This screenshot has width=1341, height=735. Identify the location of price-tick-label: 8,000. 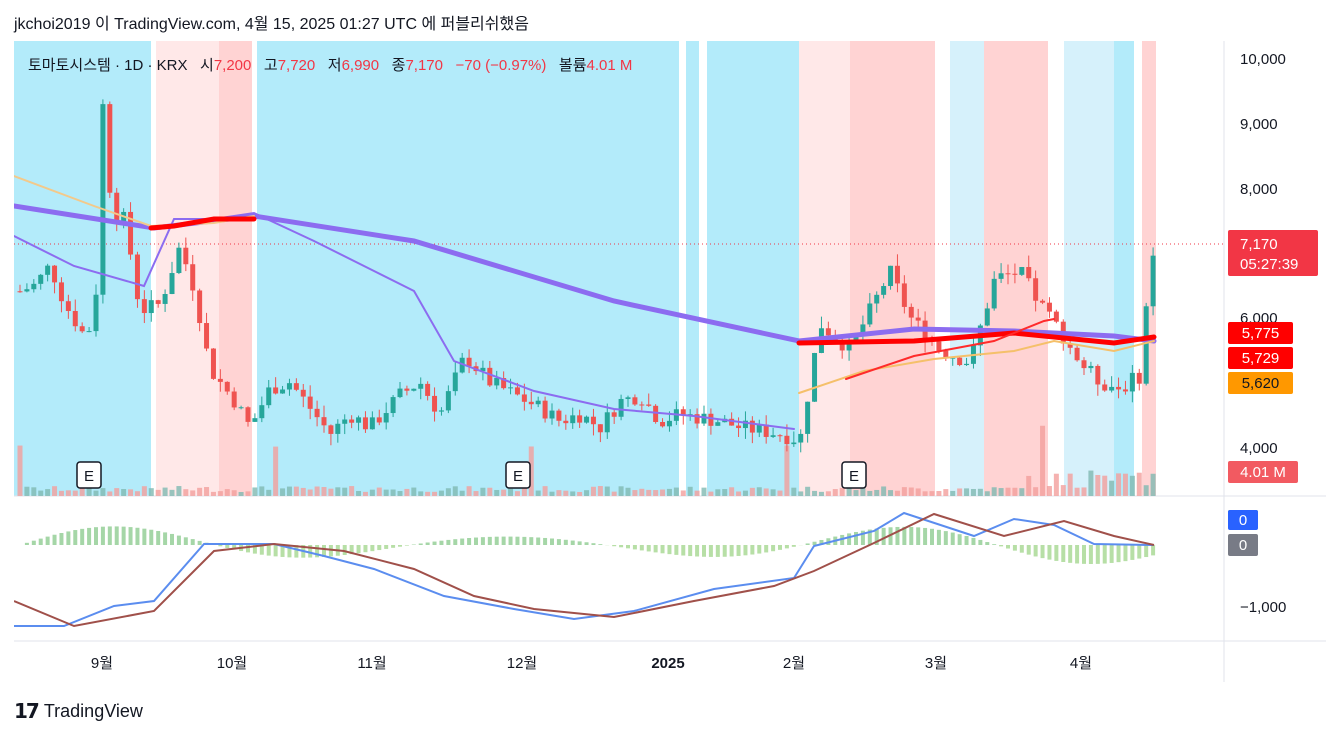
(1259, 189).